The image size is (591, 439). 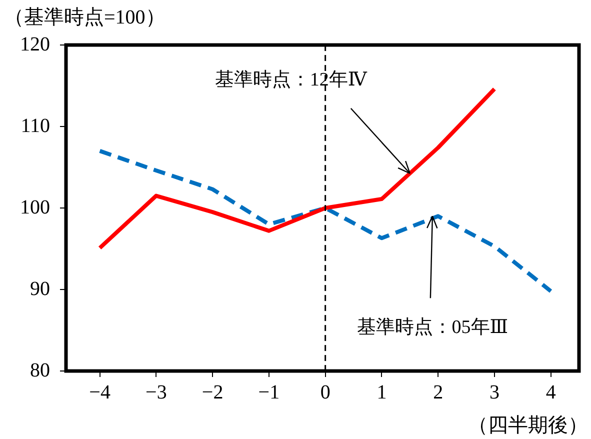 I want to click on x-tick-label: −2, so click(x=213, y=392).